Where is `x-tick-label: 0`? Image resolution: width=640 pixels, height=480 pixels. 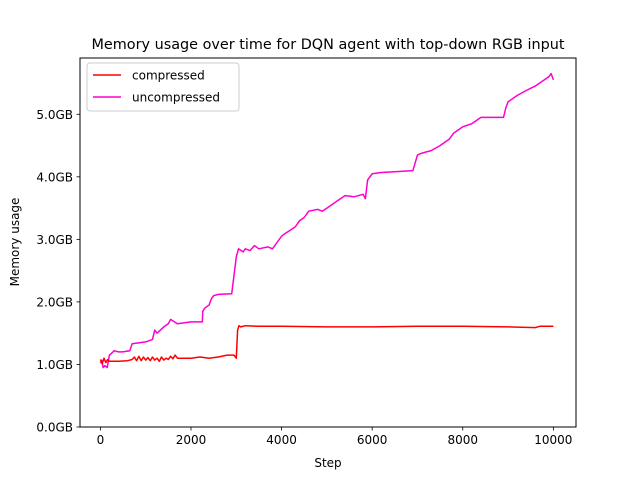 x-tick-label: 0 is located at coordinates (101, 440).